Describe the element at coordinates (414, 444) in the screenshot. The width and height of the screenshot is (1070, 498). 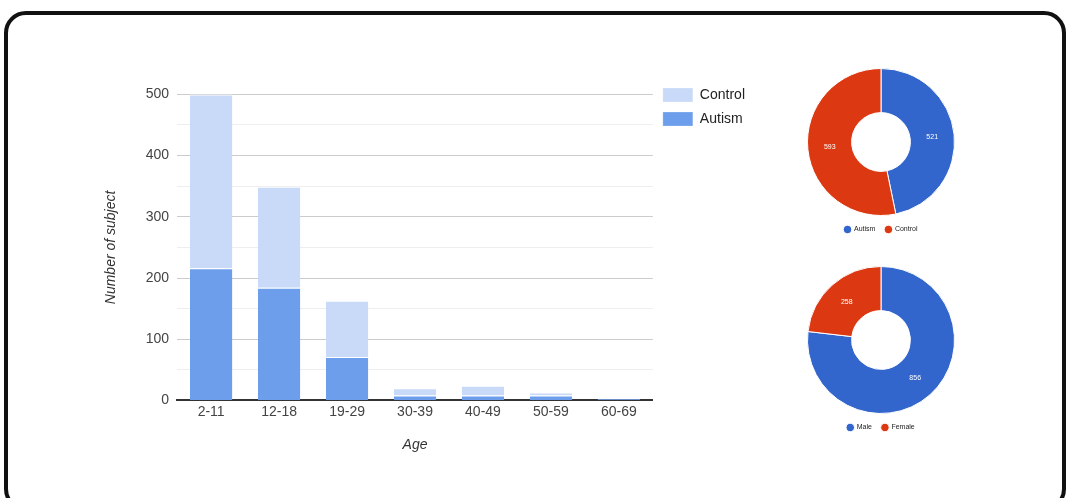
I see `x-axis-title: Age` at that location.